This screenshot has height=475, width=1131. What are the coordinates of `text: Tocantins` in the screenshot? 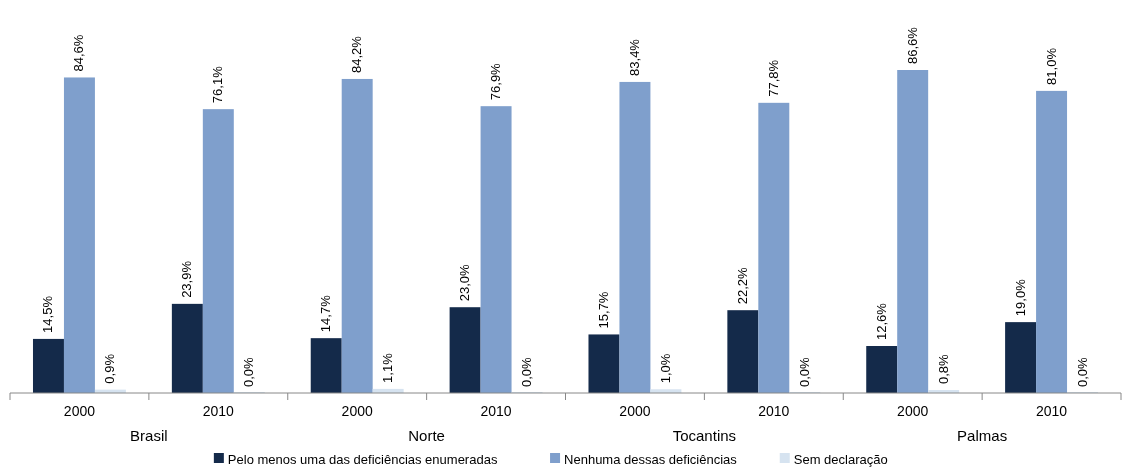 It's located at (704, 435).